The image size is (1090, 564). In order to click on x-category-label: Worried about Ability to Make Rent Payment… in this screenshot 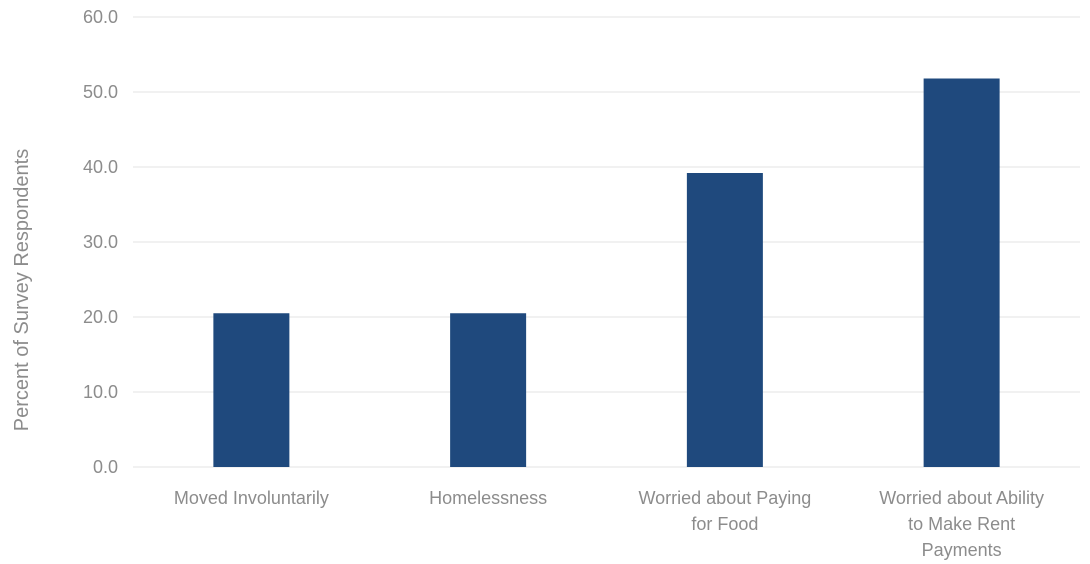, I will do `click(961, 524)`.